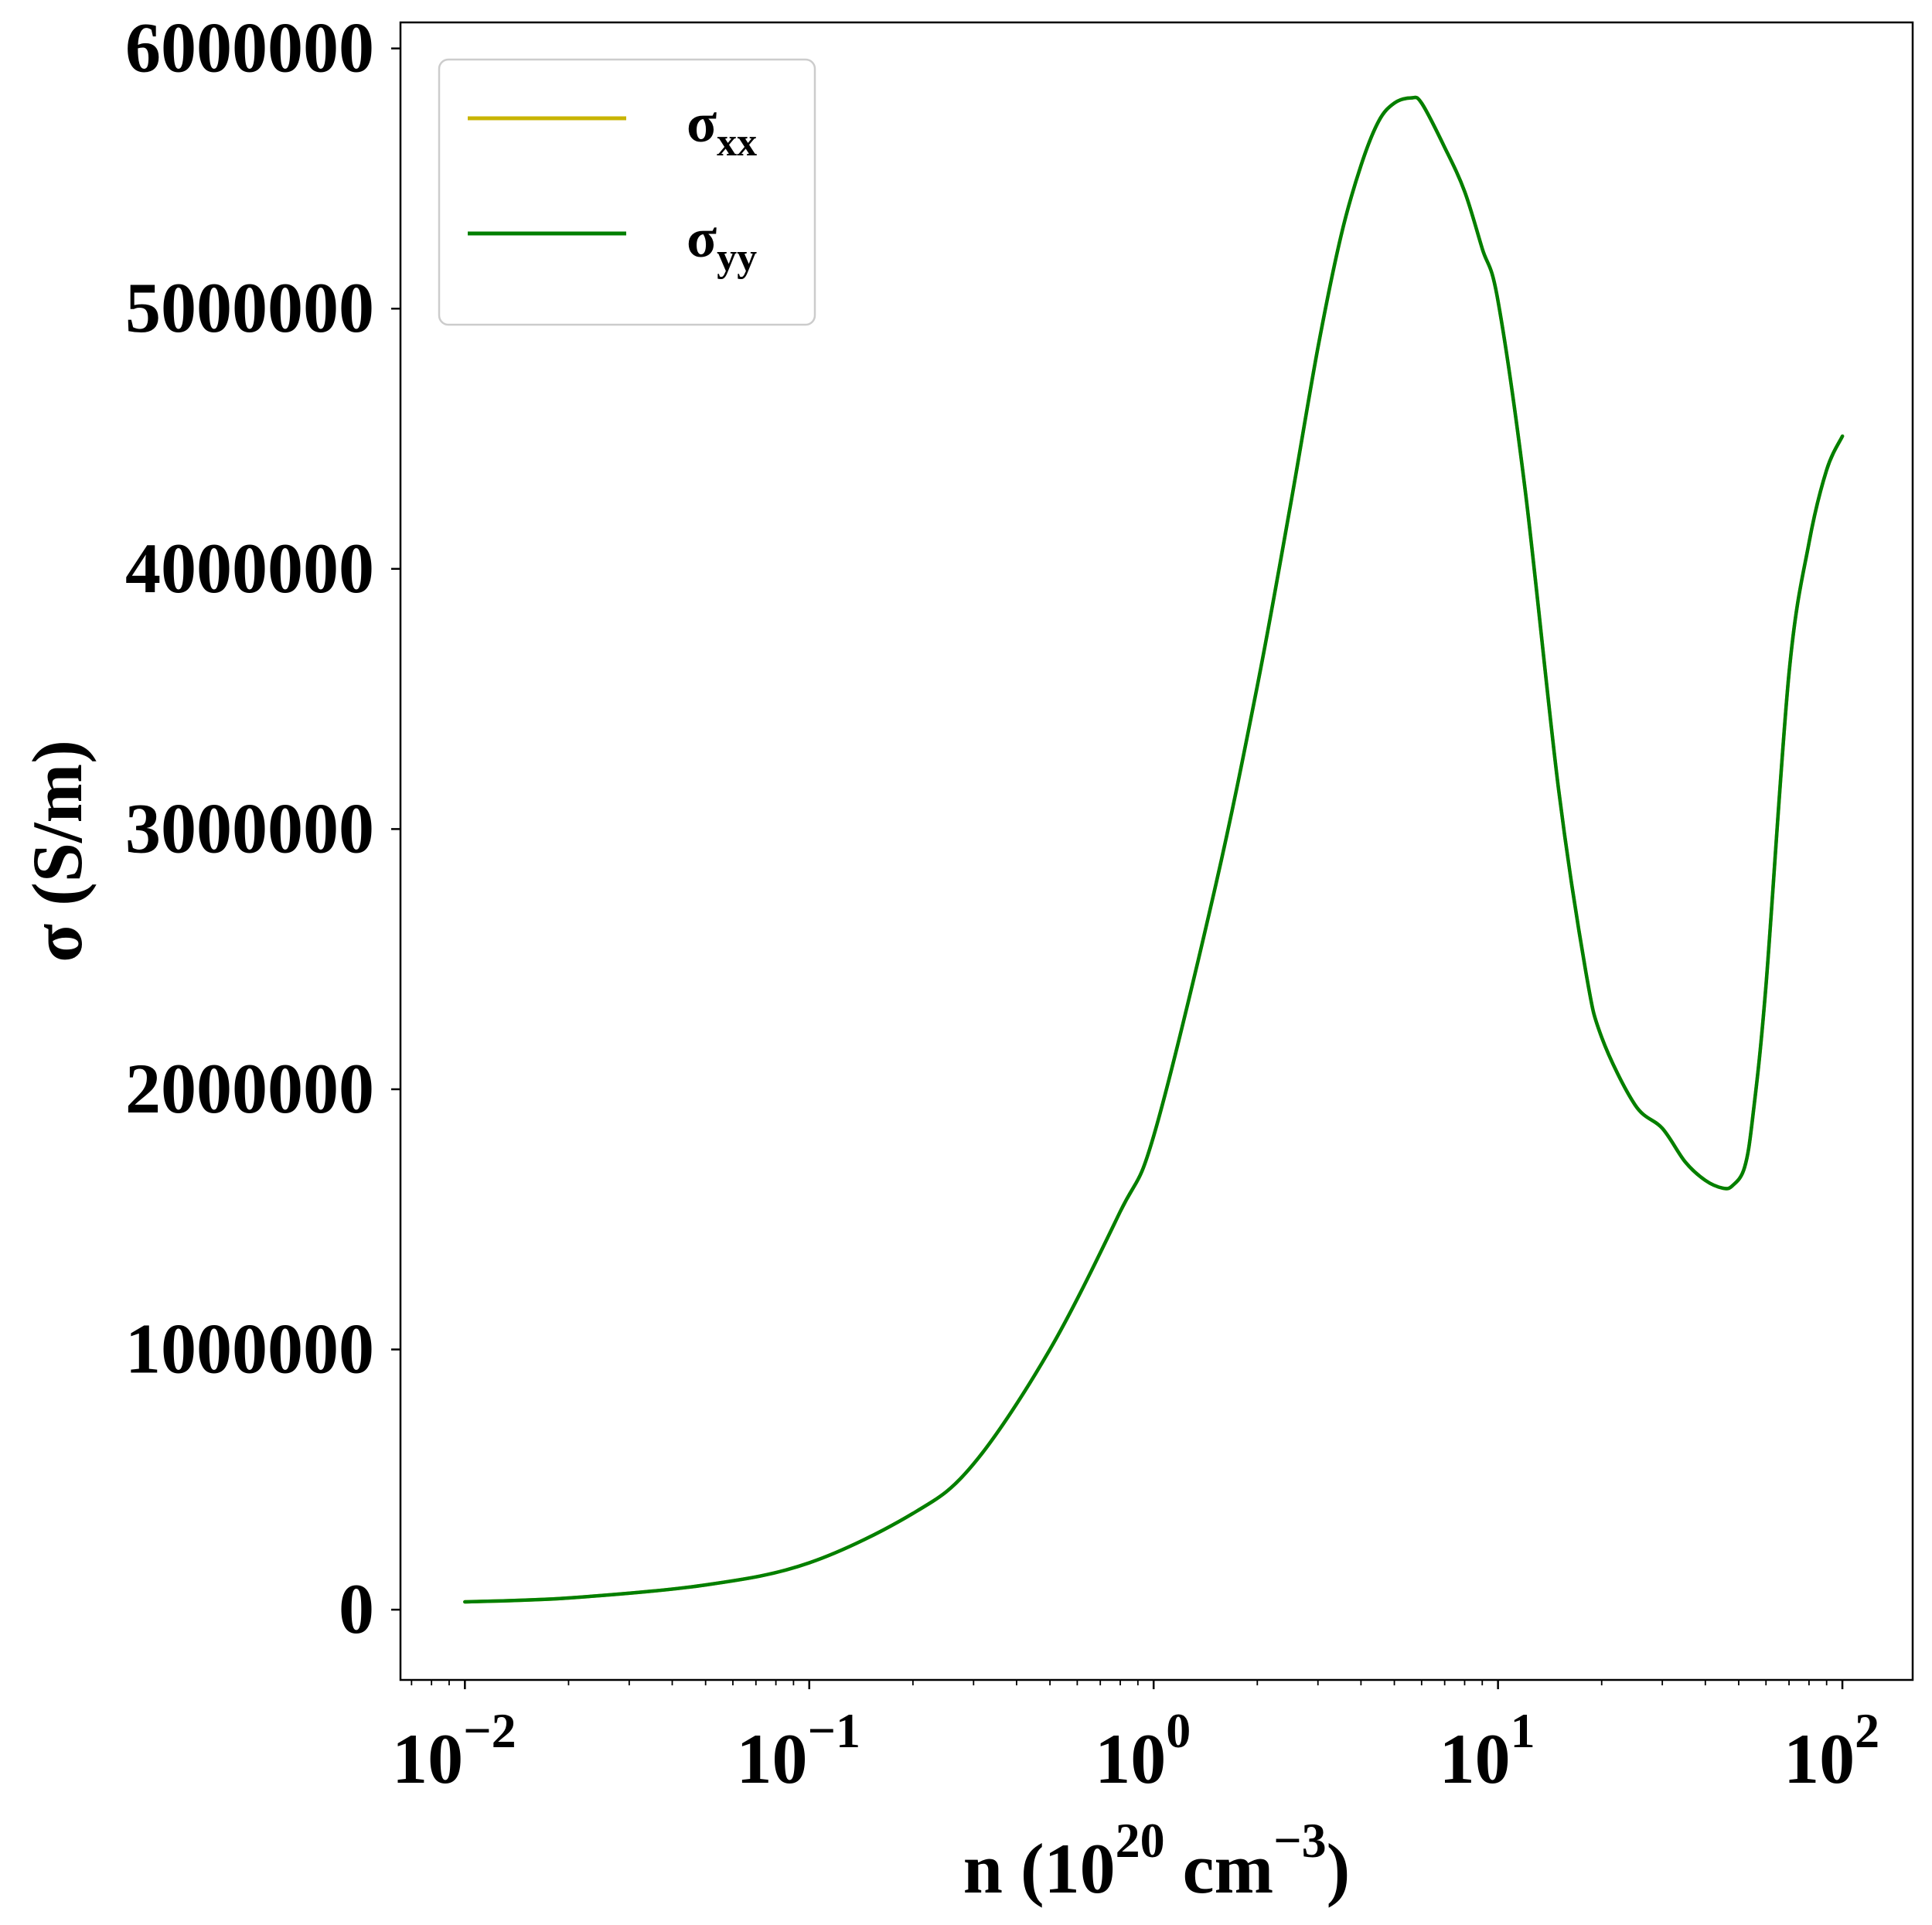 The image size is (1932, 1925). What do you see at coordinates (722, 243) in the screenshot?
I see `legend-label-sigma-yy: σyy` at bounding box center [722, 243].